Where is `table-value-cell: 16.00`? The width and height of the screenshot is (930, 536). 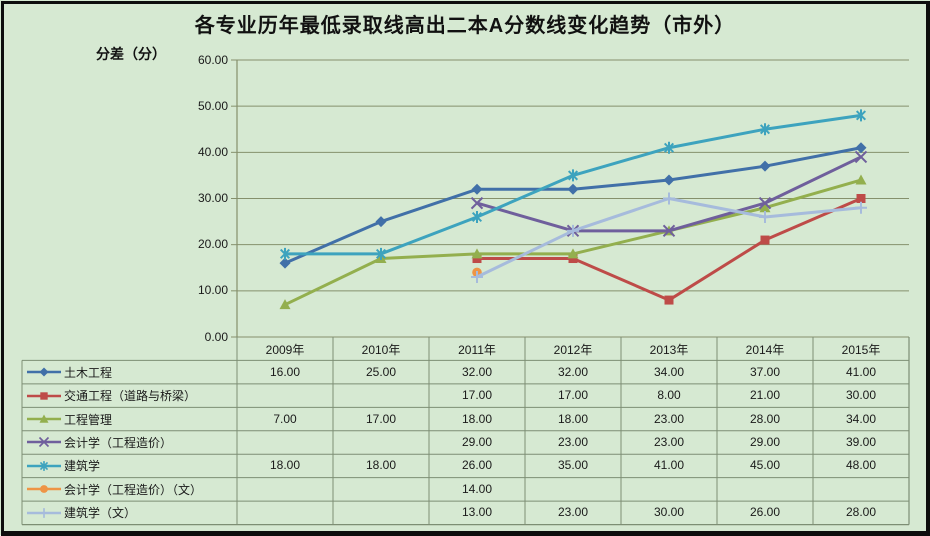
table-value-cell: 16.00 is located at coordinates (285, 371).